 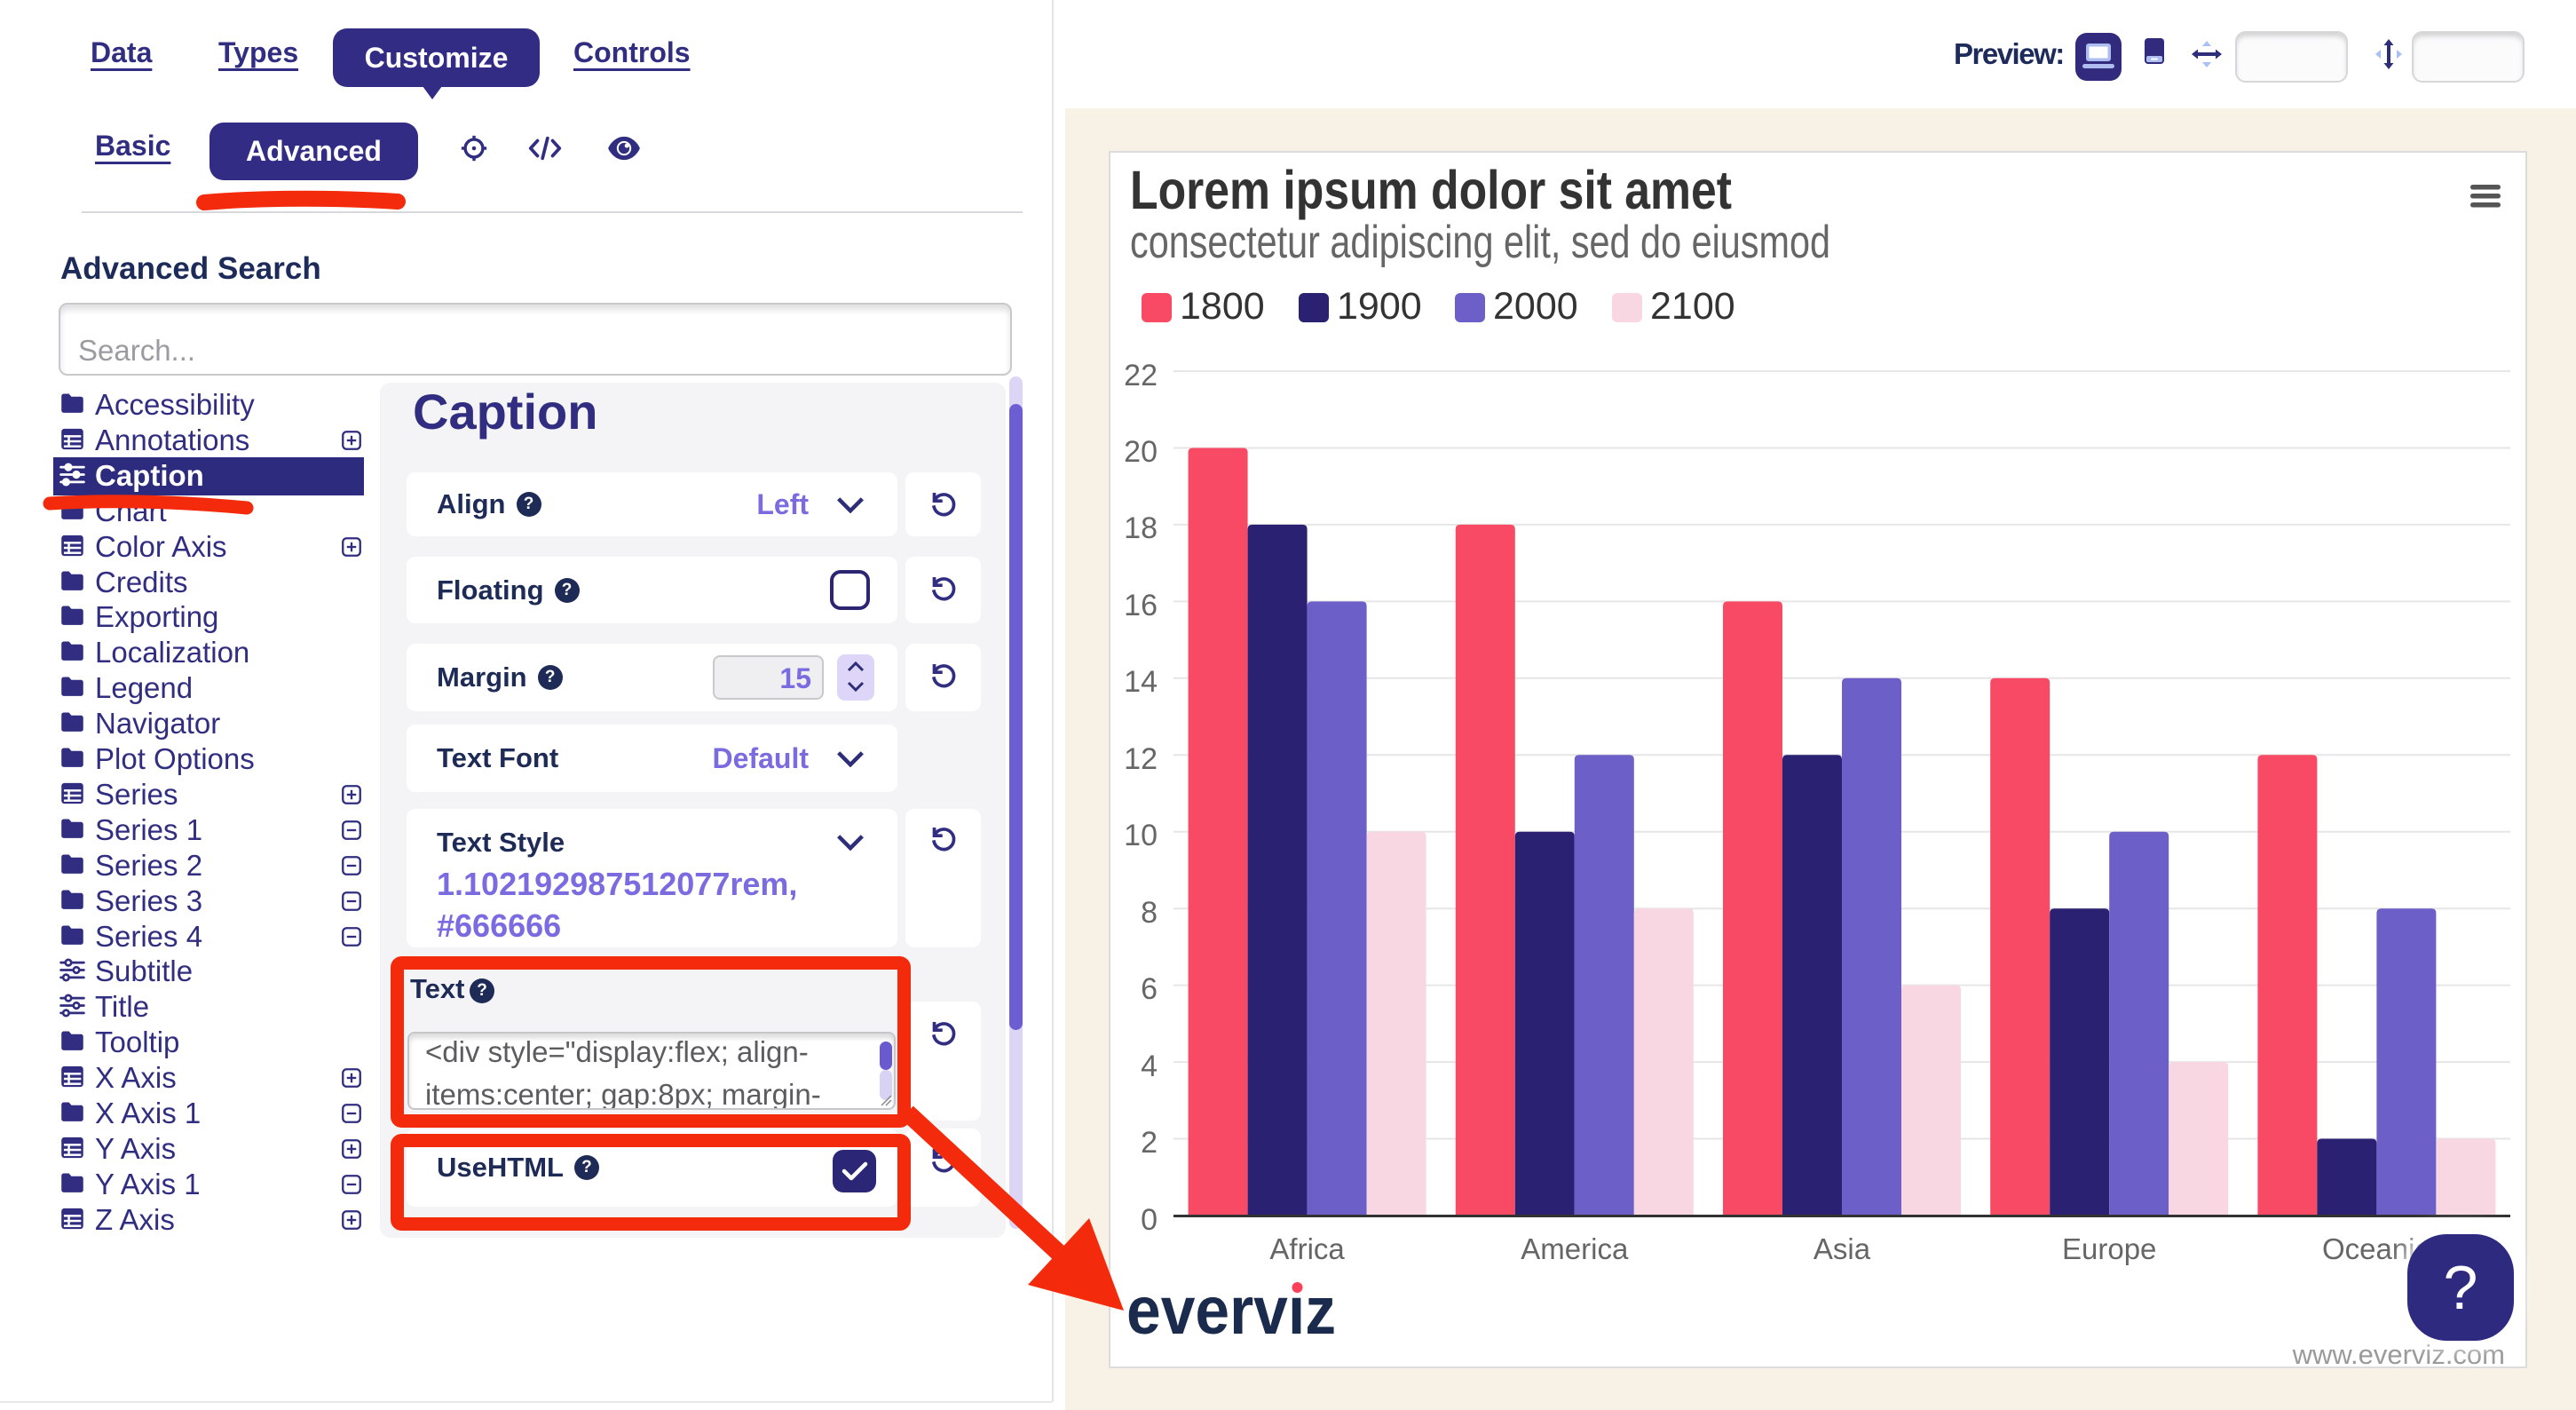 I want to click on svg-text: 4, so click(x=1149, y=1067).